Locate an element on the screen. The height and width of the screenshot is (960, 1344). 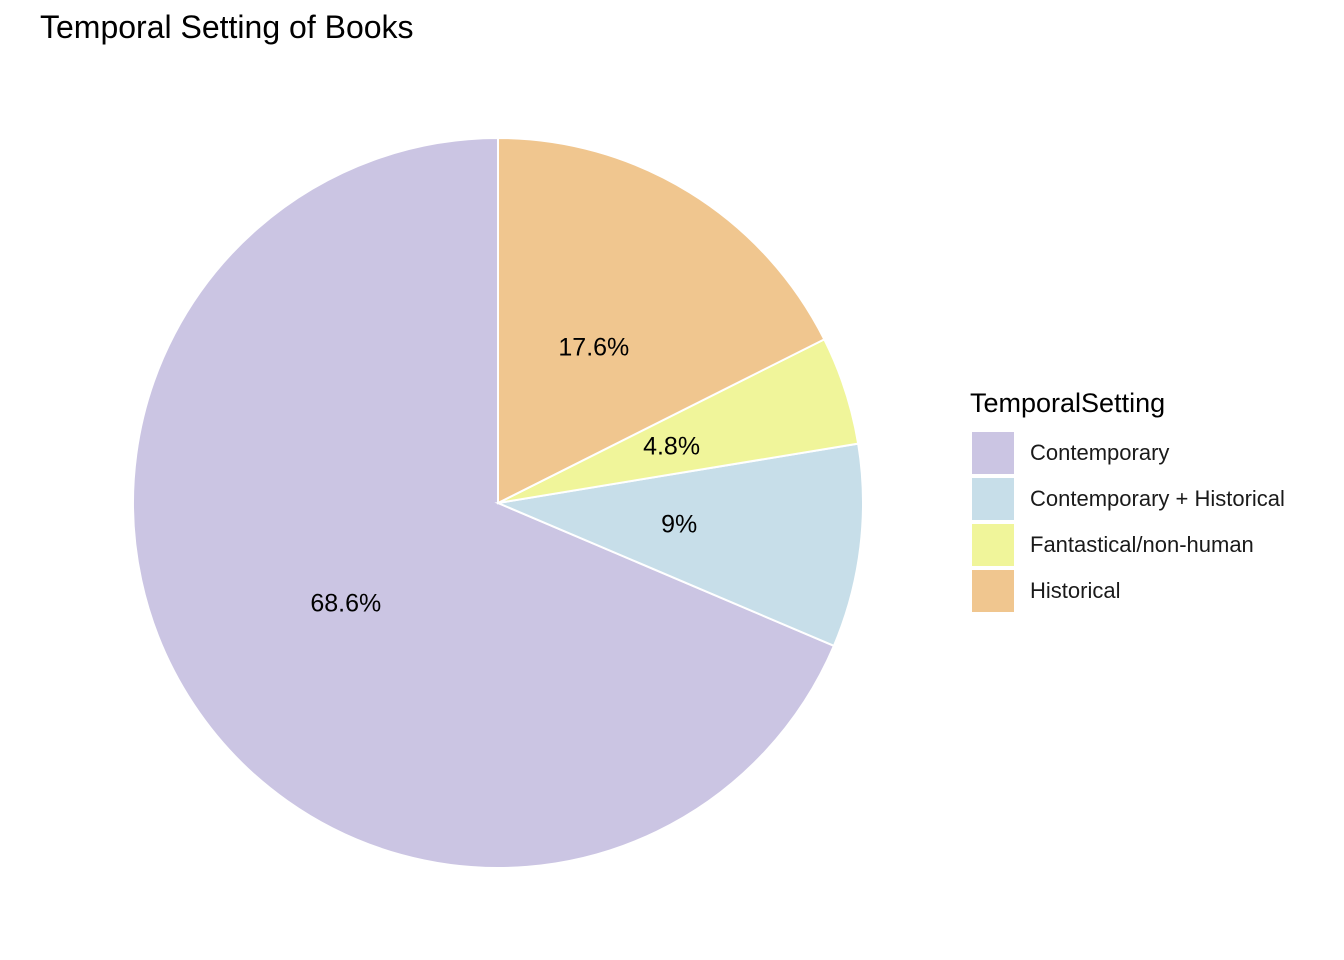
pie-slice-historical is located at coordinates (661, 320).